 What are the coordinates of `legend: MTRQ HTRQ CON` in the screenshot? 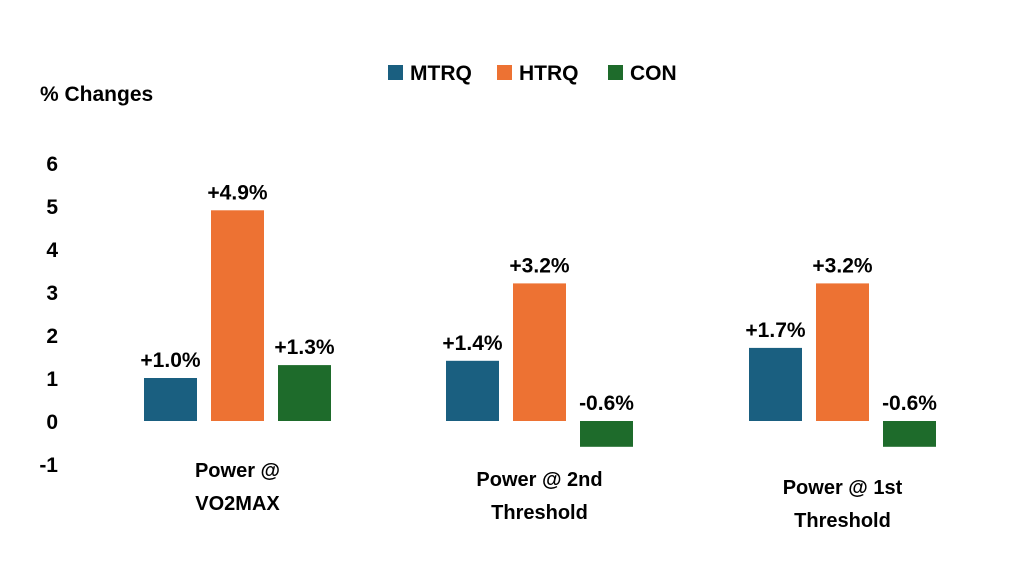 It's located at (532, 73).